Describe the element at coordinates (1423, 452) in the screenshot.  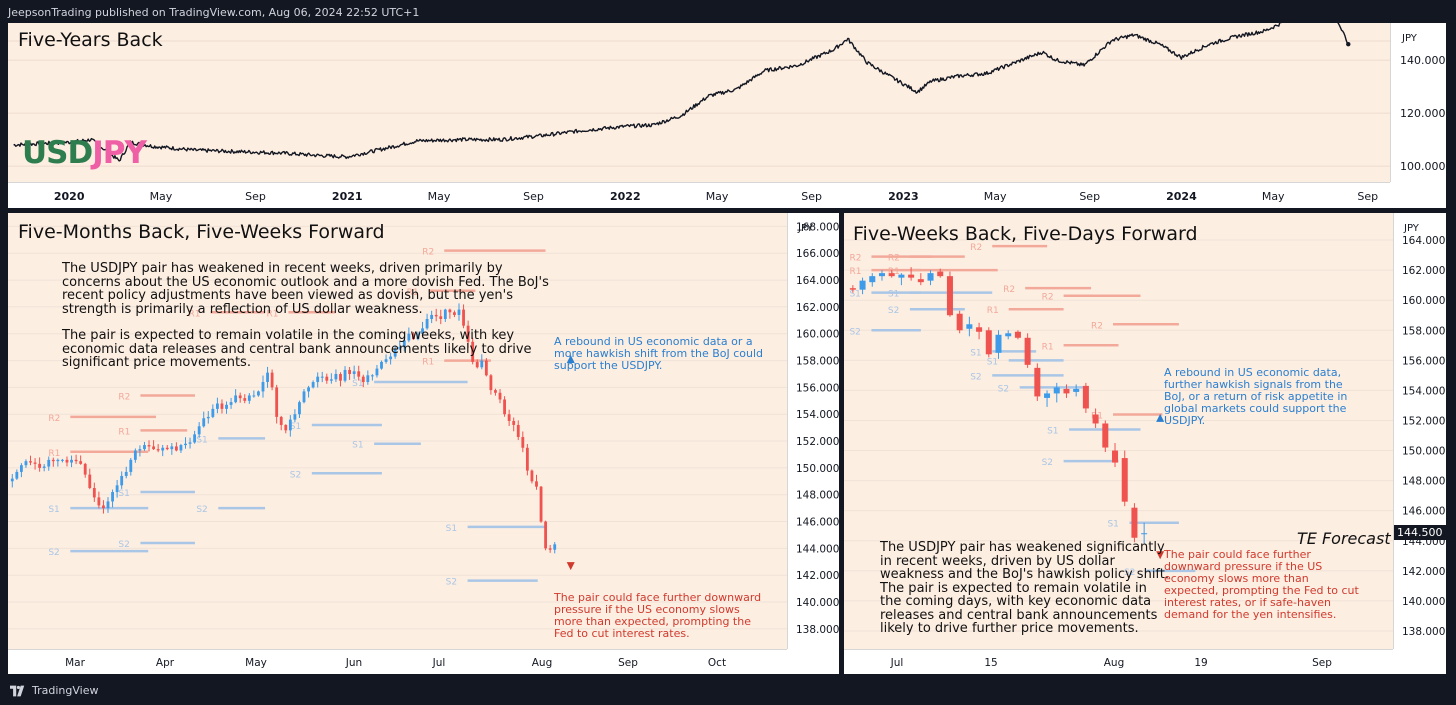
I see `y-tick-label: 150.000` at that location.